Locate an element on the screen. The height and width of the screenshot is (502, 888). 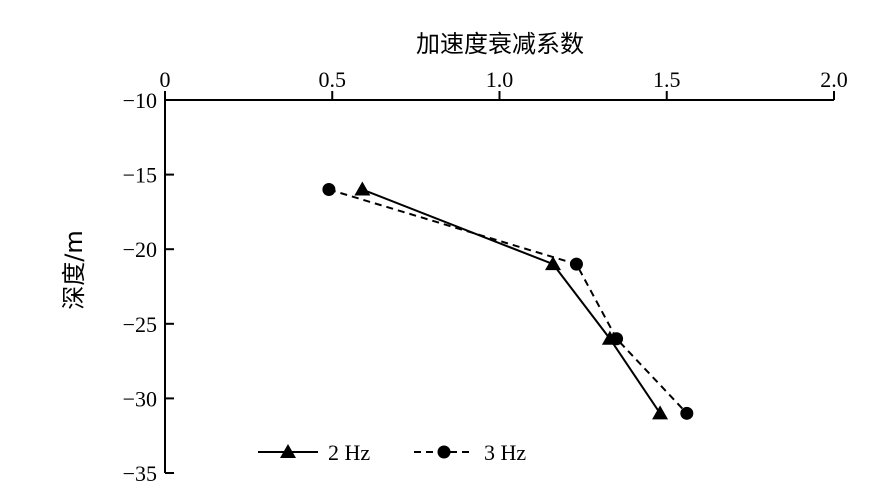
y-tick-label: −35 is located at coordinates (140, 473).